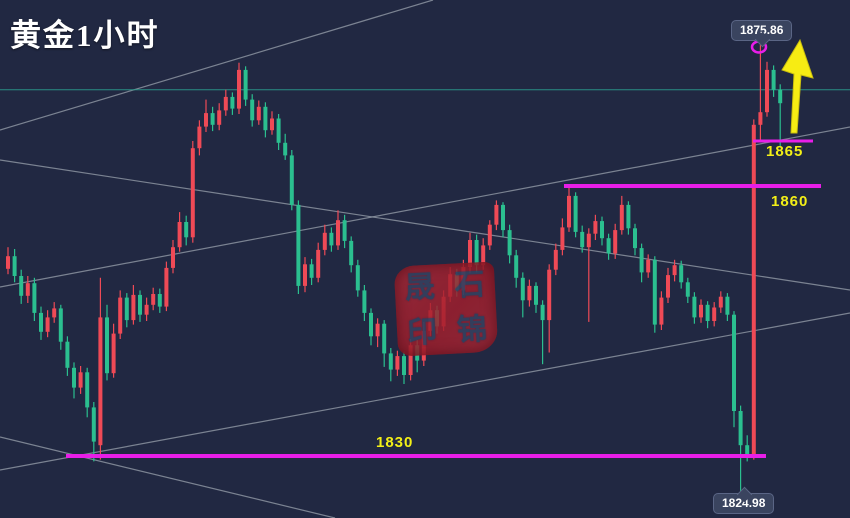  Describe the element at coordinates (446, 309) in the screenshot. I see `seal-watermark: 晟 石 印 锦` at that location.